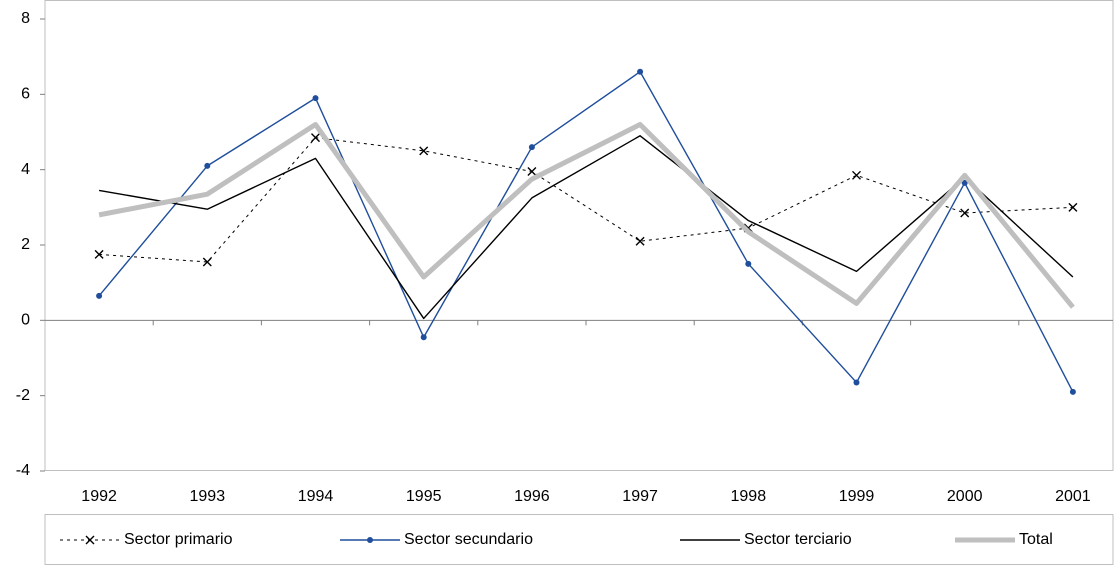 Image resolution: width=1114 pixels, height=565 pixels. Describe the element at coordinates (749, 496) in the screenshot. I see `x-tick-label: 1998` at that location.